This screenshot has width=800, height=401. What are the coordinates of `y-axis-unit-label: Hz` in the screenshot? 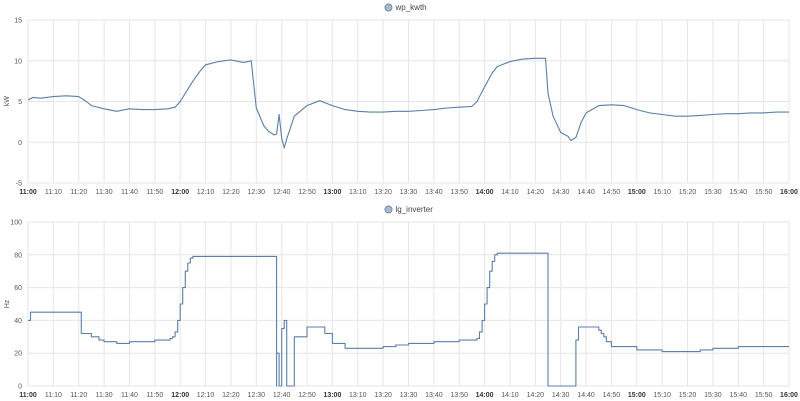 It's located at (7, 303).